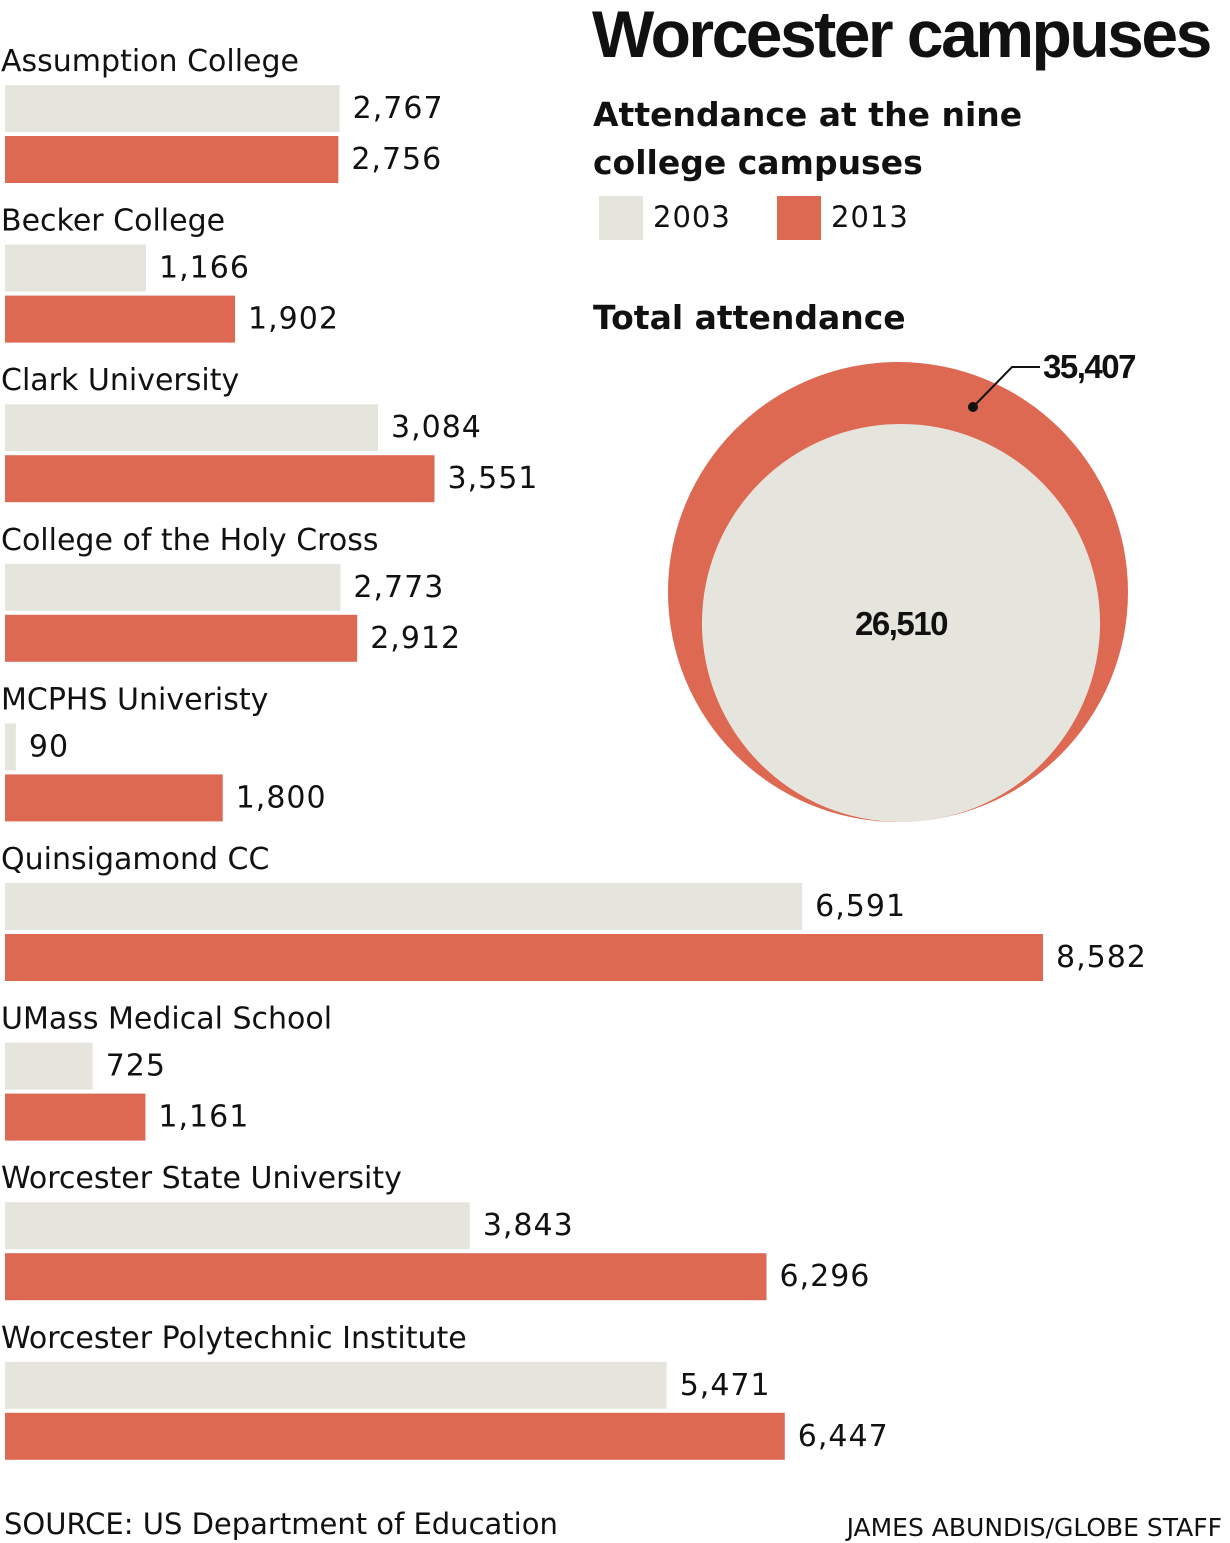 The height and width of the screenshot is (1543, 1230). I want to click on source-note: SOURCE: US Department of Education, so click(281, 1524).